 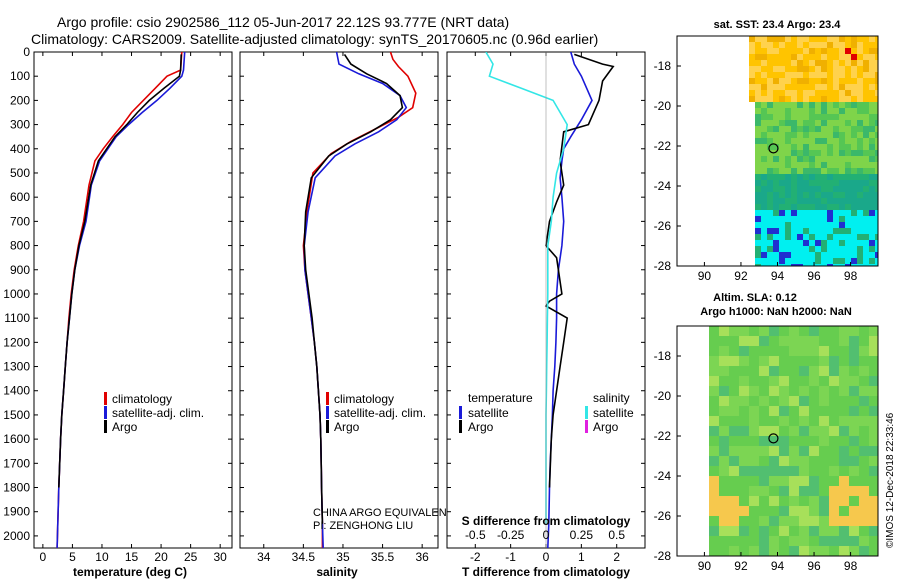 I want to click on x-tick-label: 10, so click(x=102, y=557).